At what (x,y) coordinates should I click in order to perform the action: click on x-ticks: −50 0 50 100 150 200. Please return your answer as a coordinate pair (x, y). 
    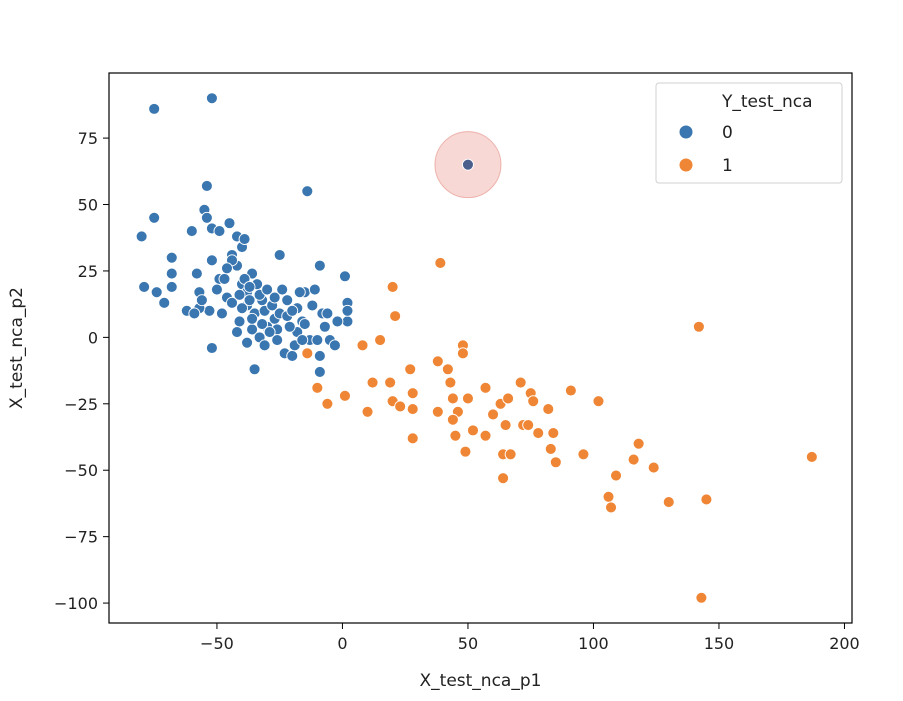
    Looking at the image, I should click on (530, 638).